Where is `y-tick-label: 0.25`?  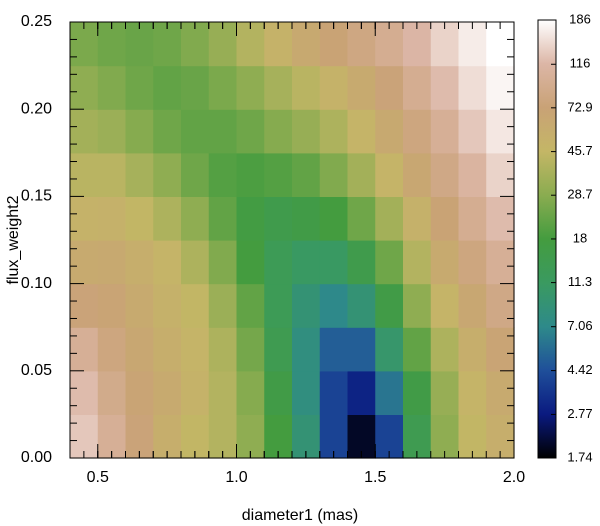
y-tick-label: 0.25 is located at coordinates (36, 21).